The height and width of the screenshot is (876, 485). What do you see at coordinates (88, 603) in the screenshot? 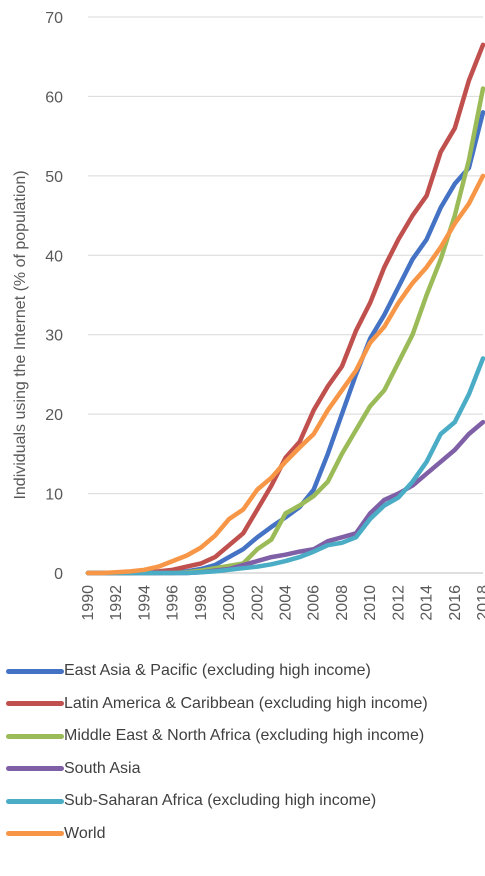
I see `x-tick-label: 1990` at bounding box center [88, 603].